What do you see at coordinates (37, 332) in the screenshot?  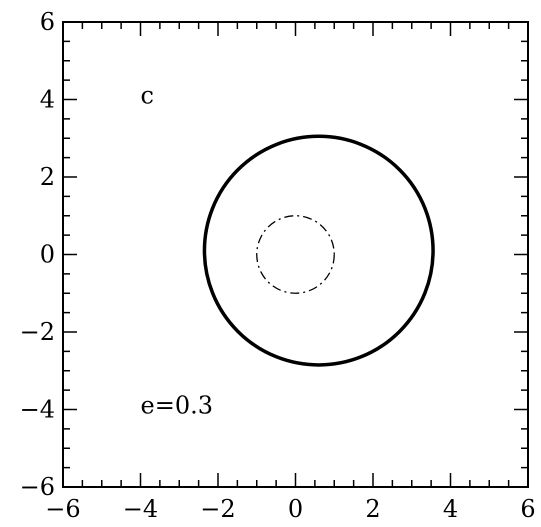 I see `y-tick-label: −2` at bounding box center [37, 332].